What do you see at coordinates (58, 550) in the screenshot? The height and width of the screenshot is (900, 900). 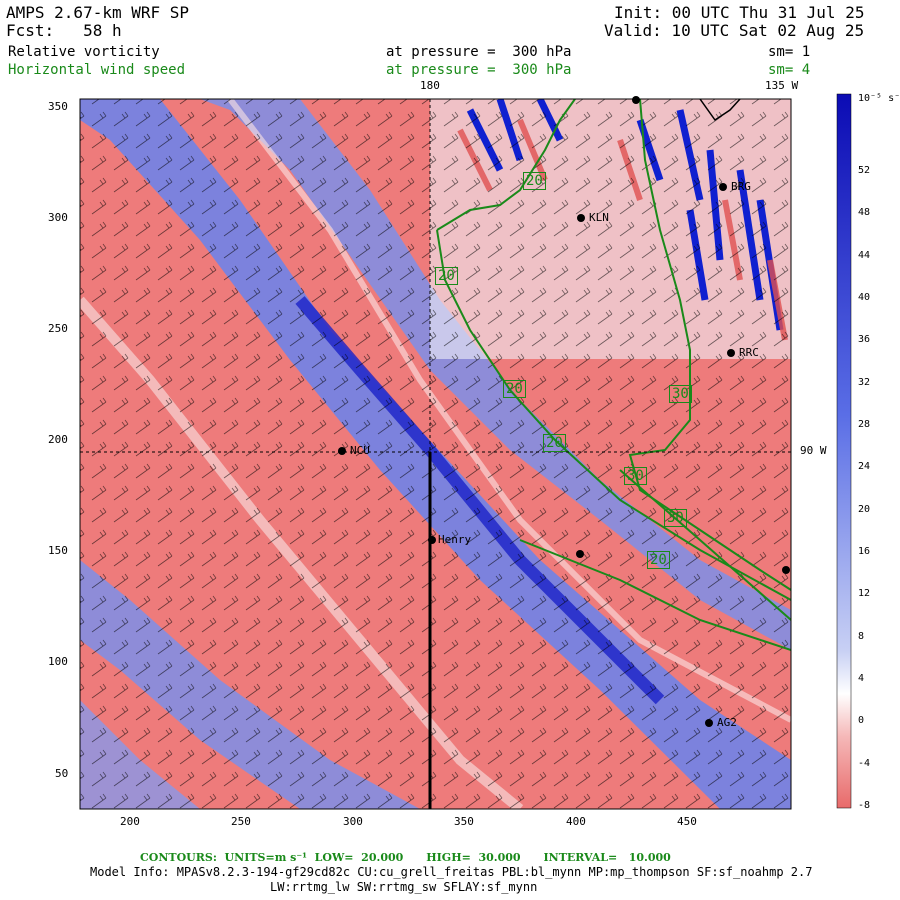 I see `y-tick: 150` at bounding box center [58, 550].